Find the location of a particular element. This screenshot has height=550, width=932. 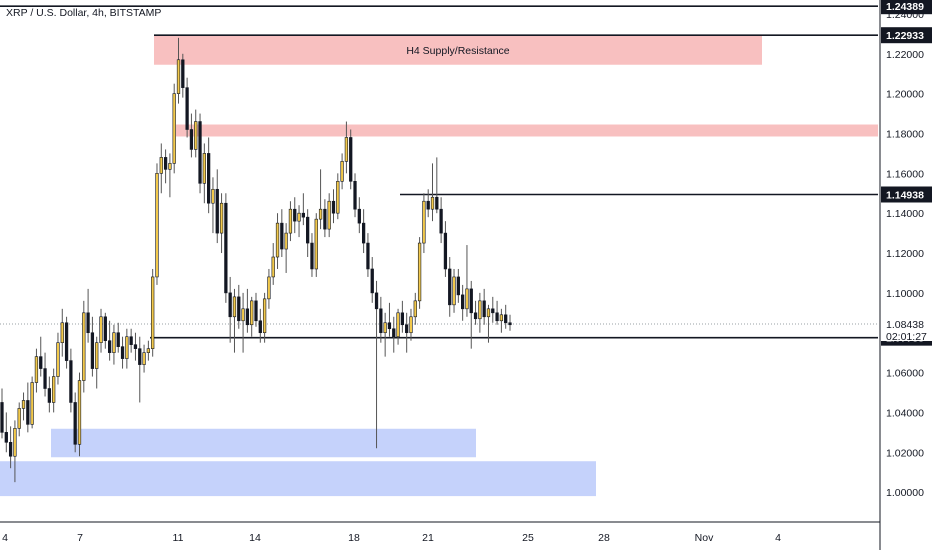

x-tick-label: Nov is located at coordinates (704, 538).